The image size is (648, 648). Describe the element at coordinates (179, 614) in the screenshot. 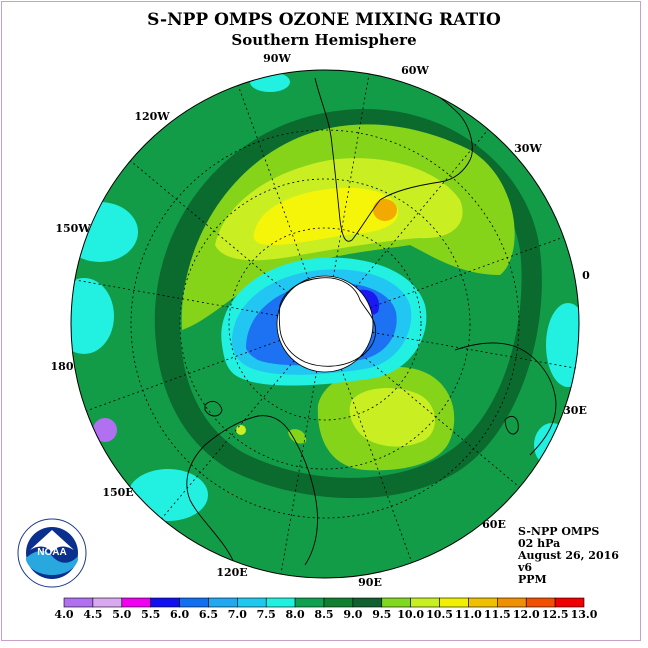

I see `colorbar-tick-label: 6.0` at that location.